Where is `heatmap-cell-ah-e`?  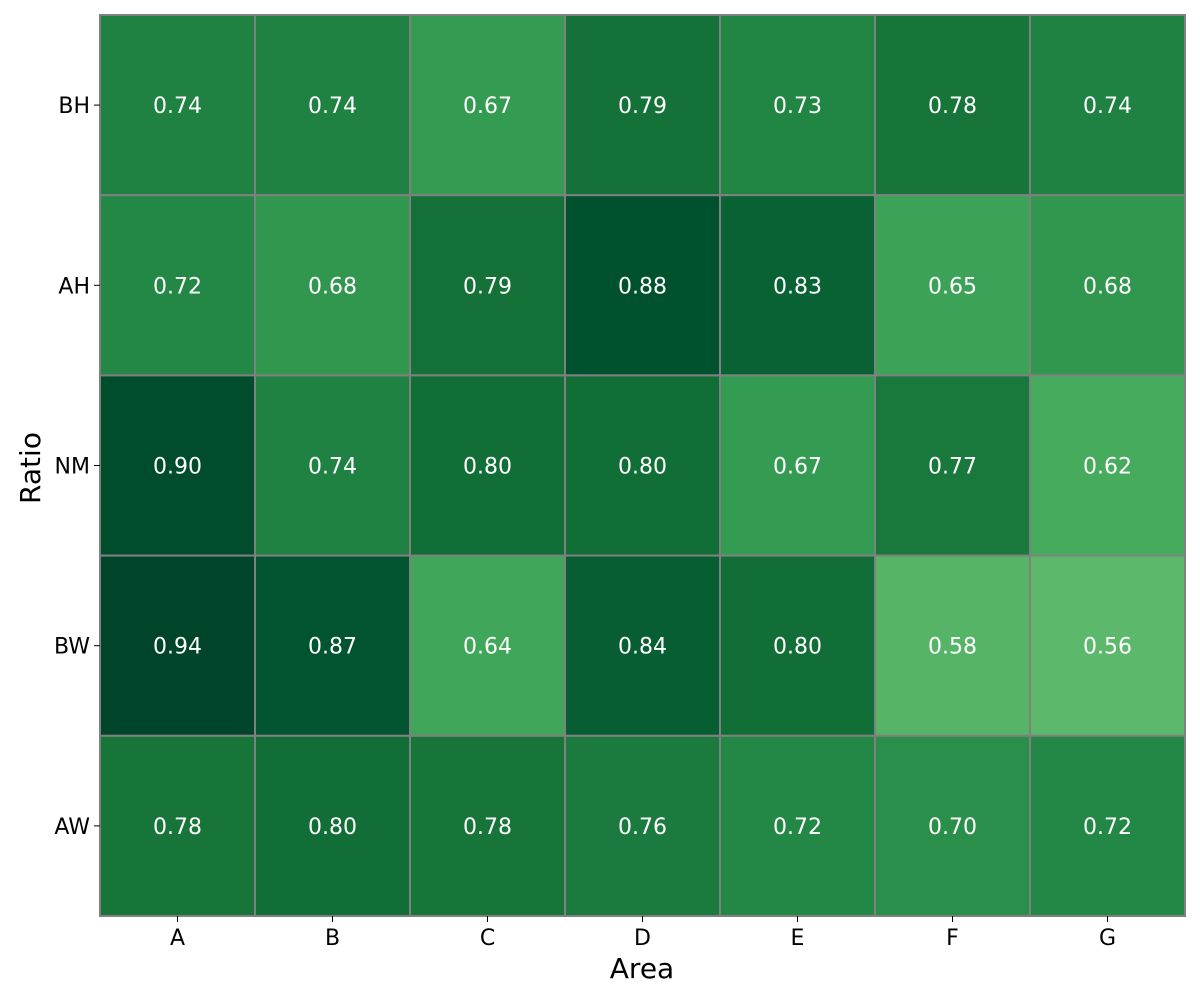
heatmap-cell-ah-e is located at coordinates (797, 285).